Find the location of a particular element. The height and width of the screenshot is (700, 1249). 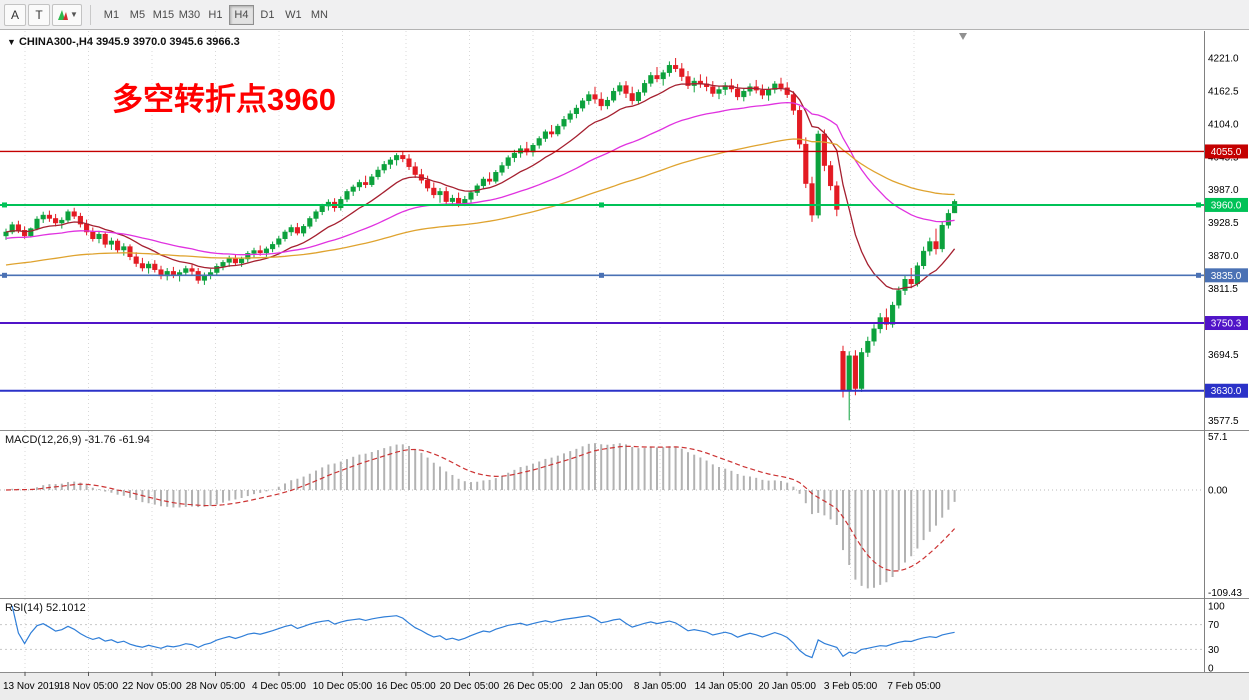

chevron-down-icon: ▼ is located at coordinates (74, 14).